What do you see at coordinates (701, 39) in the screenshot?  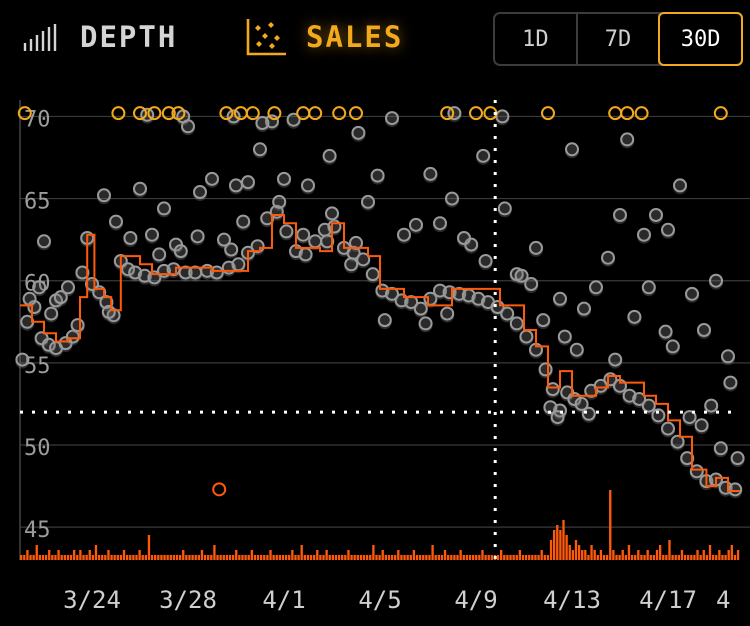 I see `range-30d-button: 30D` at bounding box center [701, 39].